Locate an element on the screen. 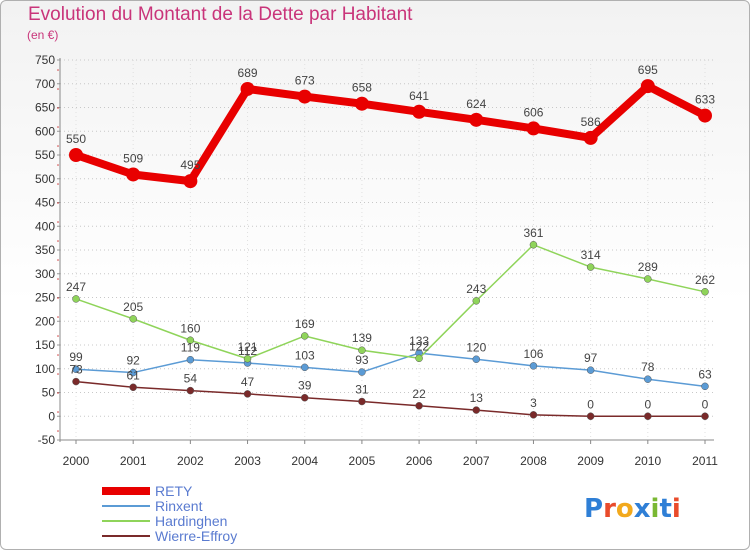 This screenshot has height=550, width=750. y-tick-label: 200 is located at coordinates (45, 321).